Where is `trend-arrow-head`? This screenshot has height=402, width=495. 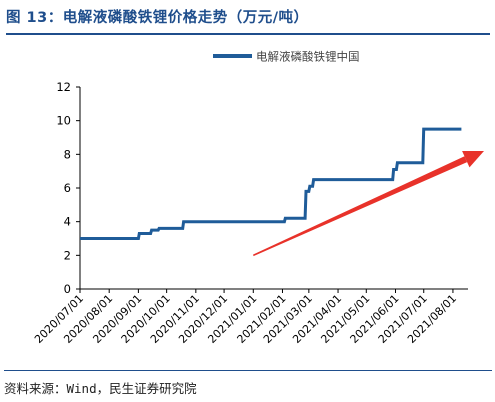 trend-arrow-head is located at coordinates (473, 159).